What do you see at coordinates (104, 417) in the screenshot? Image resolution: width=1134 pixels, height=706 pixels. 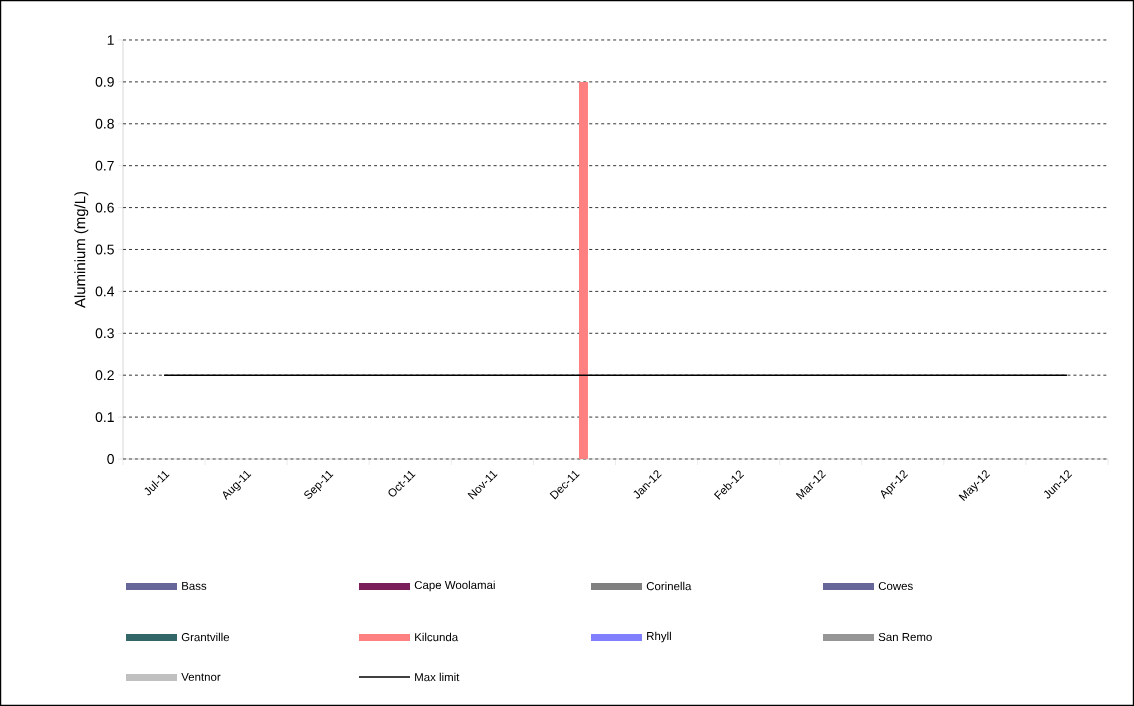 I see `y-tick-label: 0.1` at bounding box center [104, 417].